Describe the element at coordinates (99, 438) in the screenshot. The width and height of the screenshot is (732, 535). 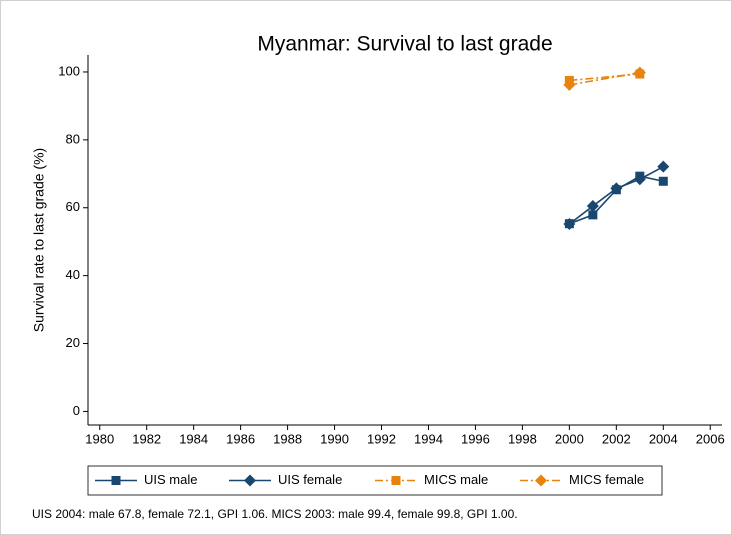
I see `x-tick-label: 1980` at that location.